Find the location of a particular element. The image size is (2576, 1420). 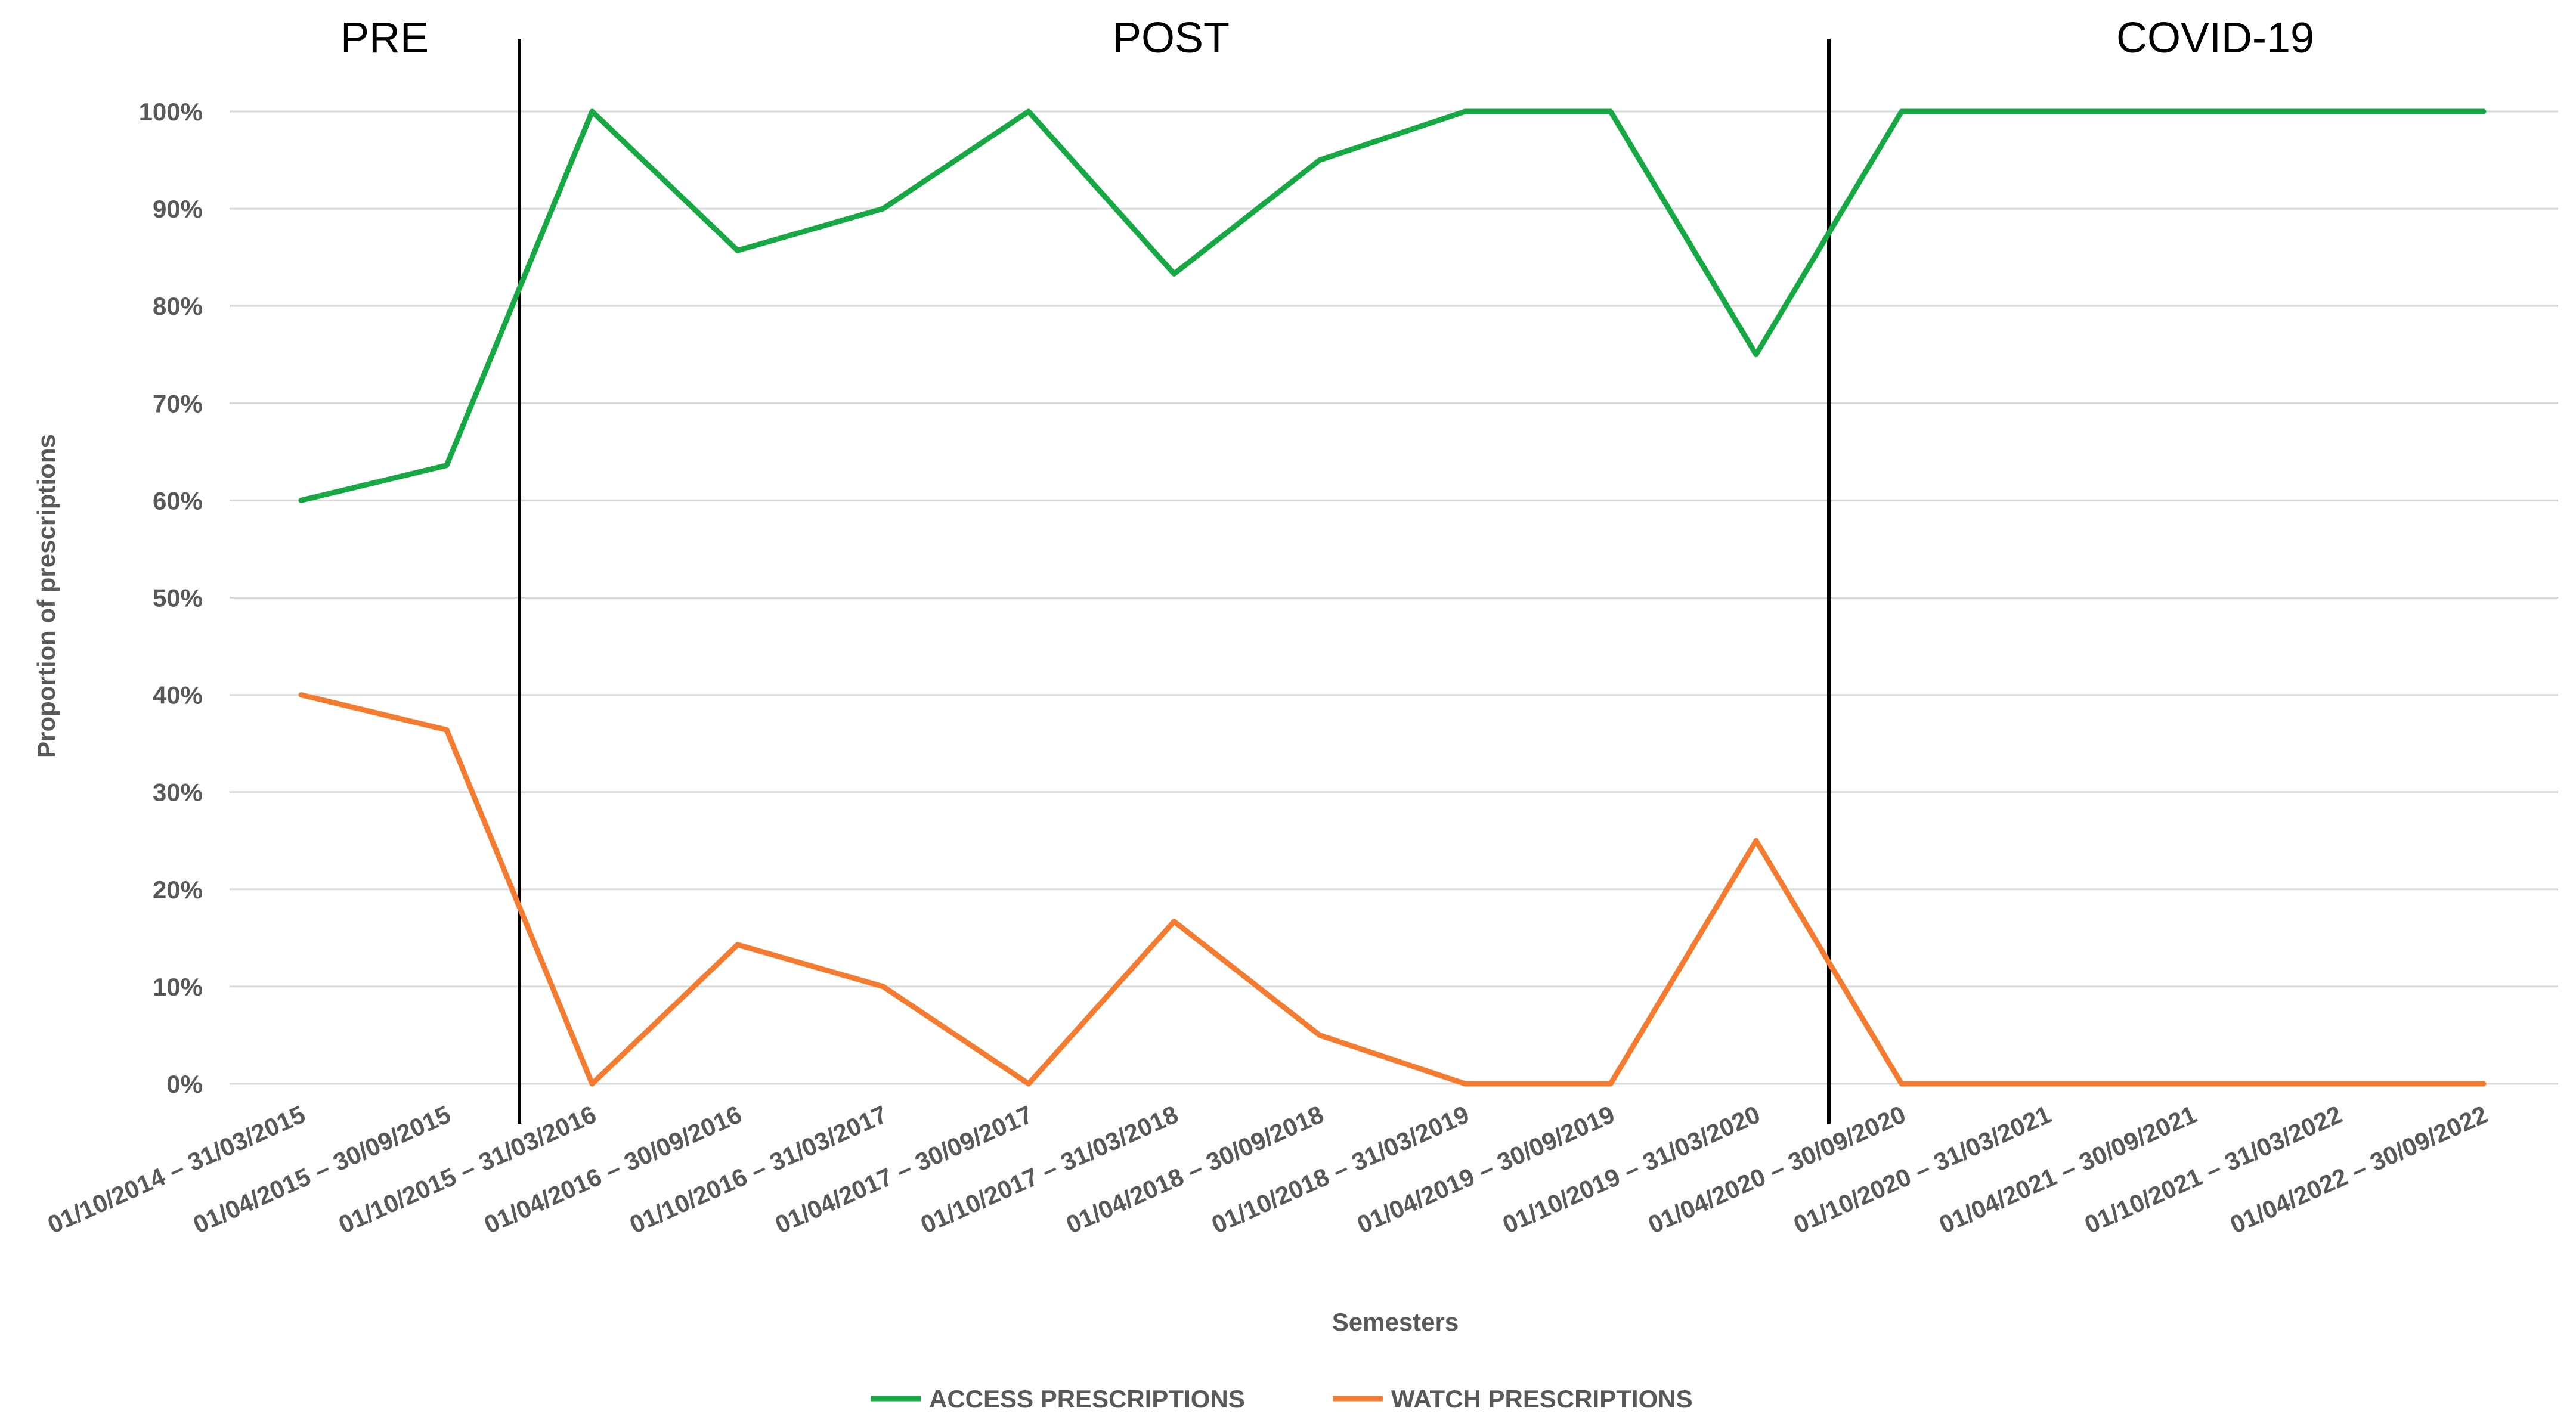

x-tick-label: 01/10/2019 – 31/03/2020 is located at coordinates (1631, 1169).